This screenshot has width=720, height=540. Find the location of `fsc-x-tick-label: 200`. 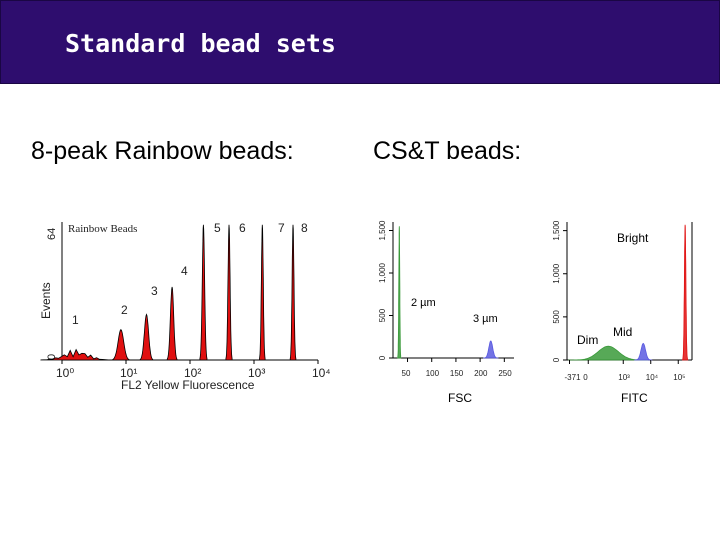

fsc-x-tick-label: 200 is located at coordinates (481, 373).